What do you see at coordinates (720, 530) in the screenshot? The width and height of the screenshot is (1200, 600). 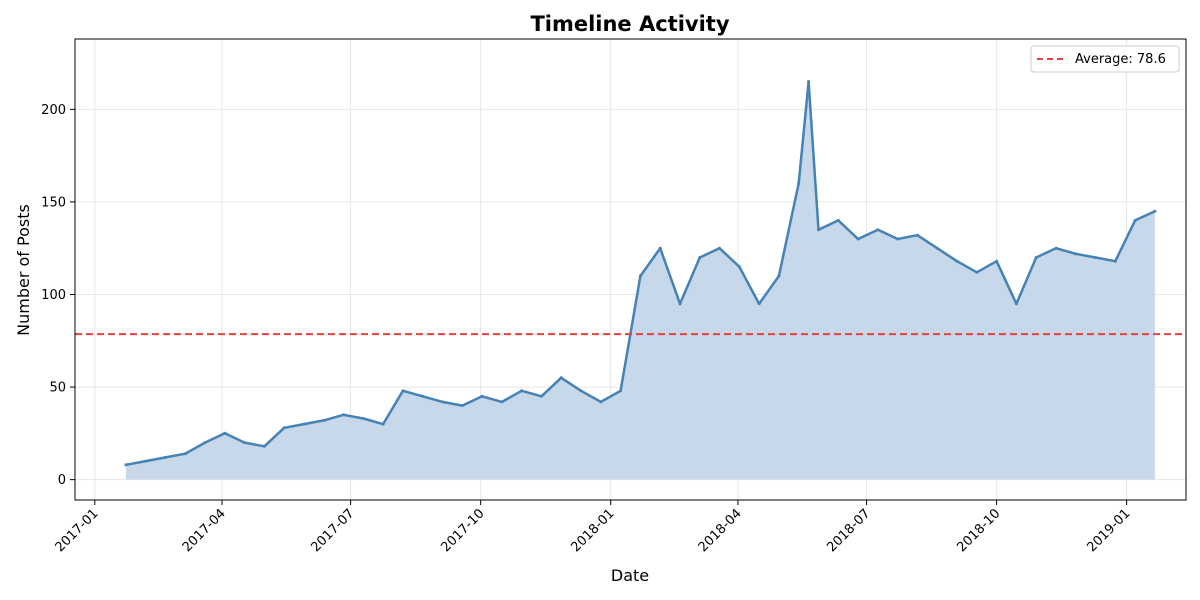 I see `x-tick-label: 2018-04` at bounding box center [720, 530].